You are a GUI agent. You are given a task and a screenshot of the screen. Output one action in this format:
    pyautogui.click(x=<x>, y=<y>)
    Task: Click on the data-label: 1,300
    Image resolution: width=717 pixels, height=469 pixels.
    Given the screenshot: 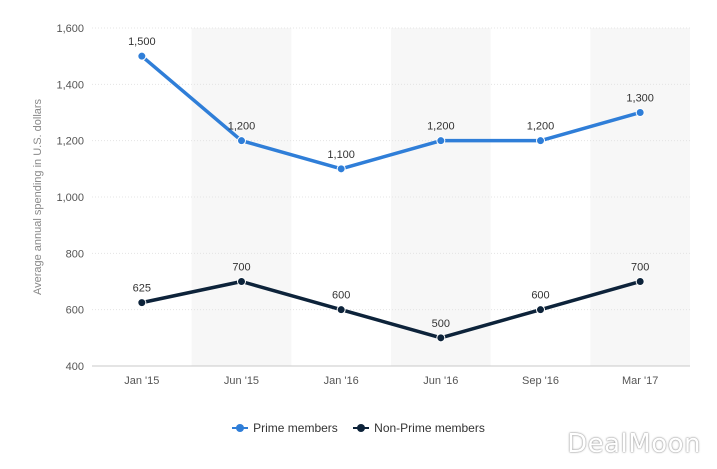 What is the action you would take?
    pyautogui.click(x=640, y=99)
    